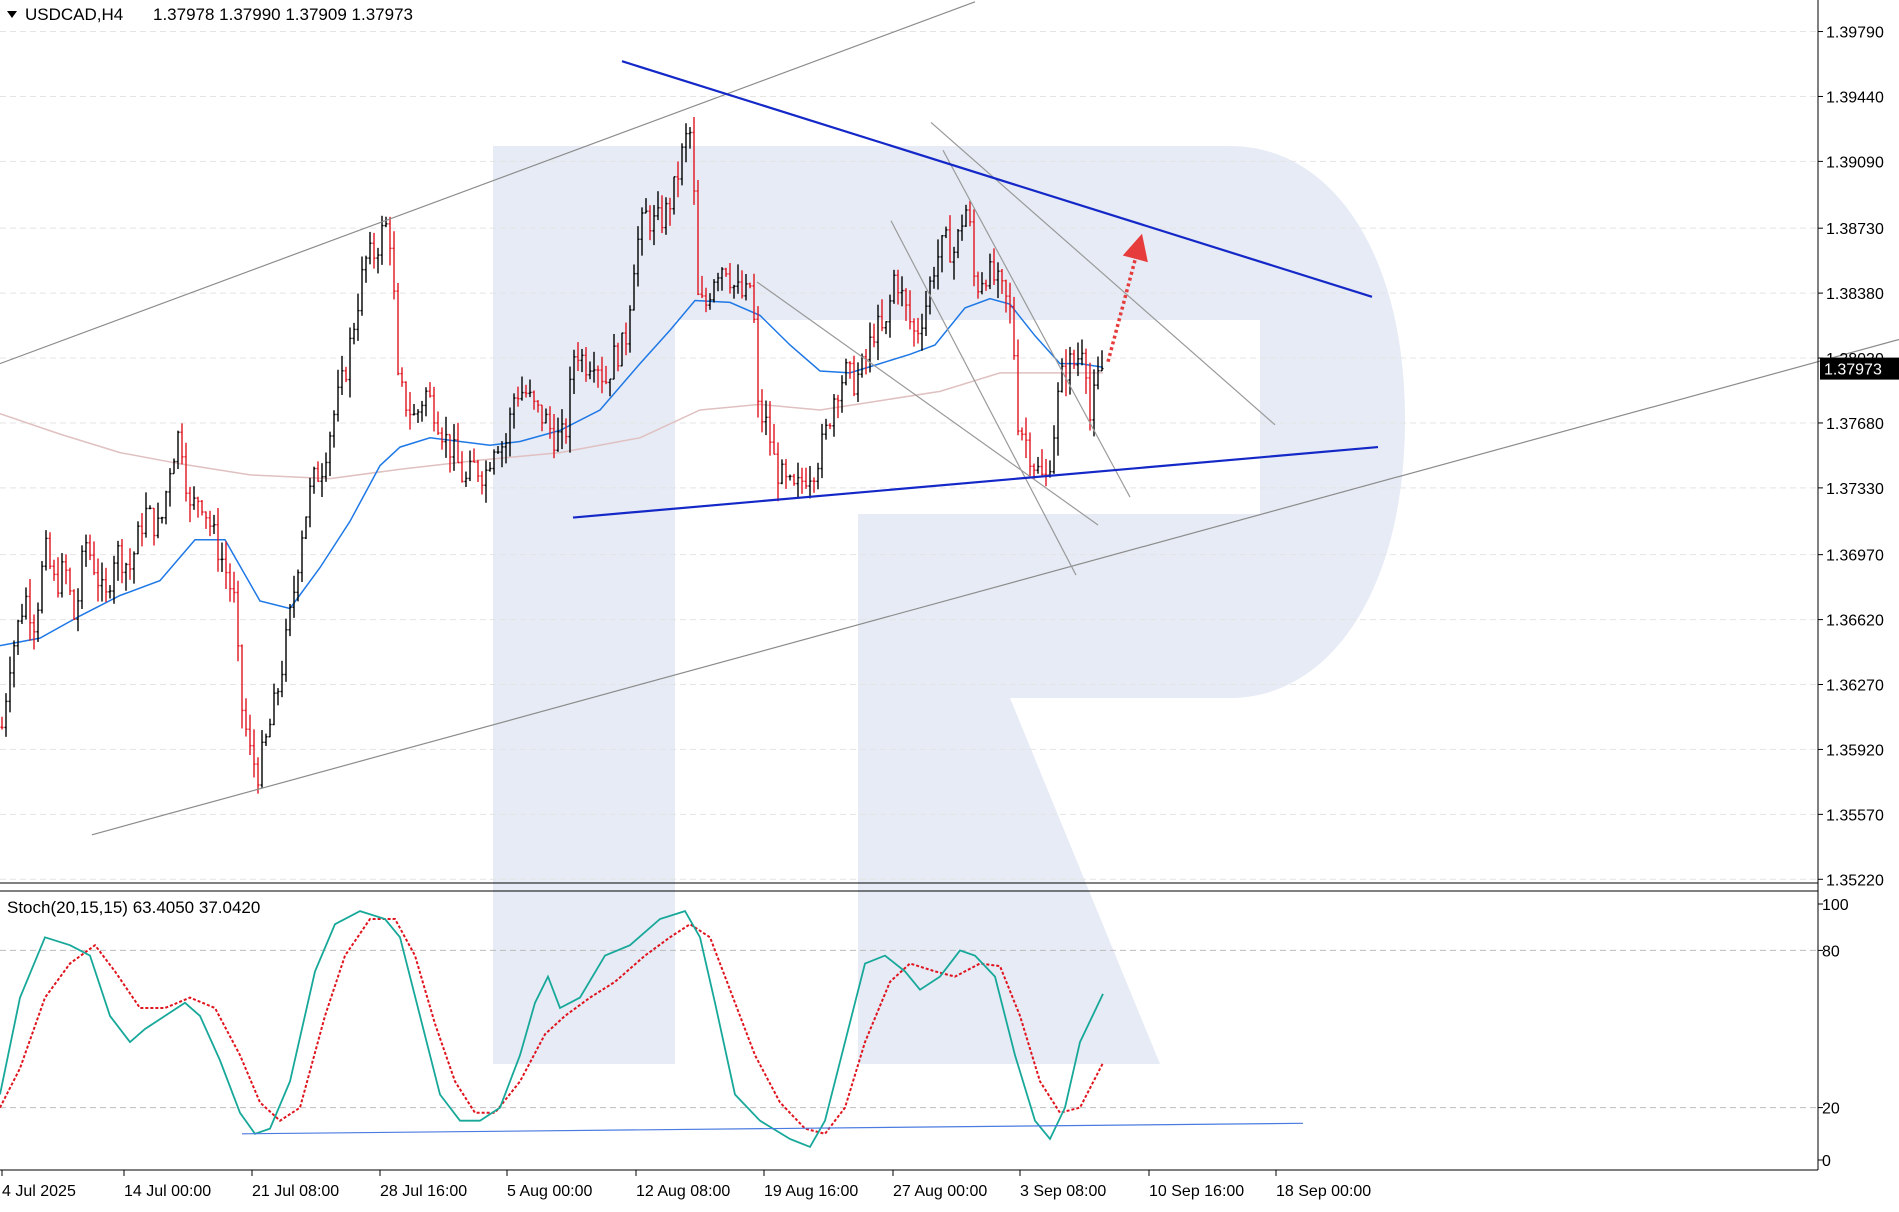 The image size is (1899, 1212). I want to click on stoch-main-line, so click(552, 1029).